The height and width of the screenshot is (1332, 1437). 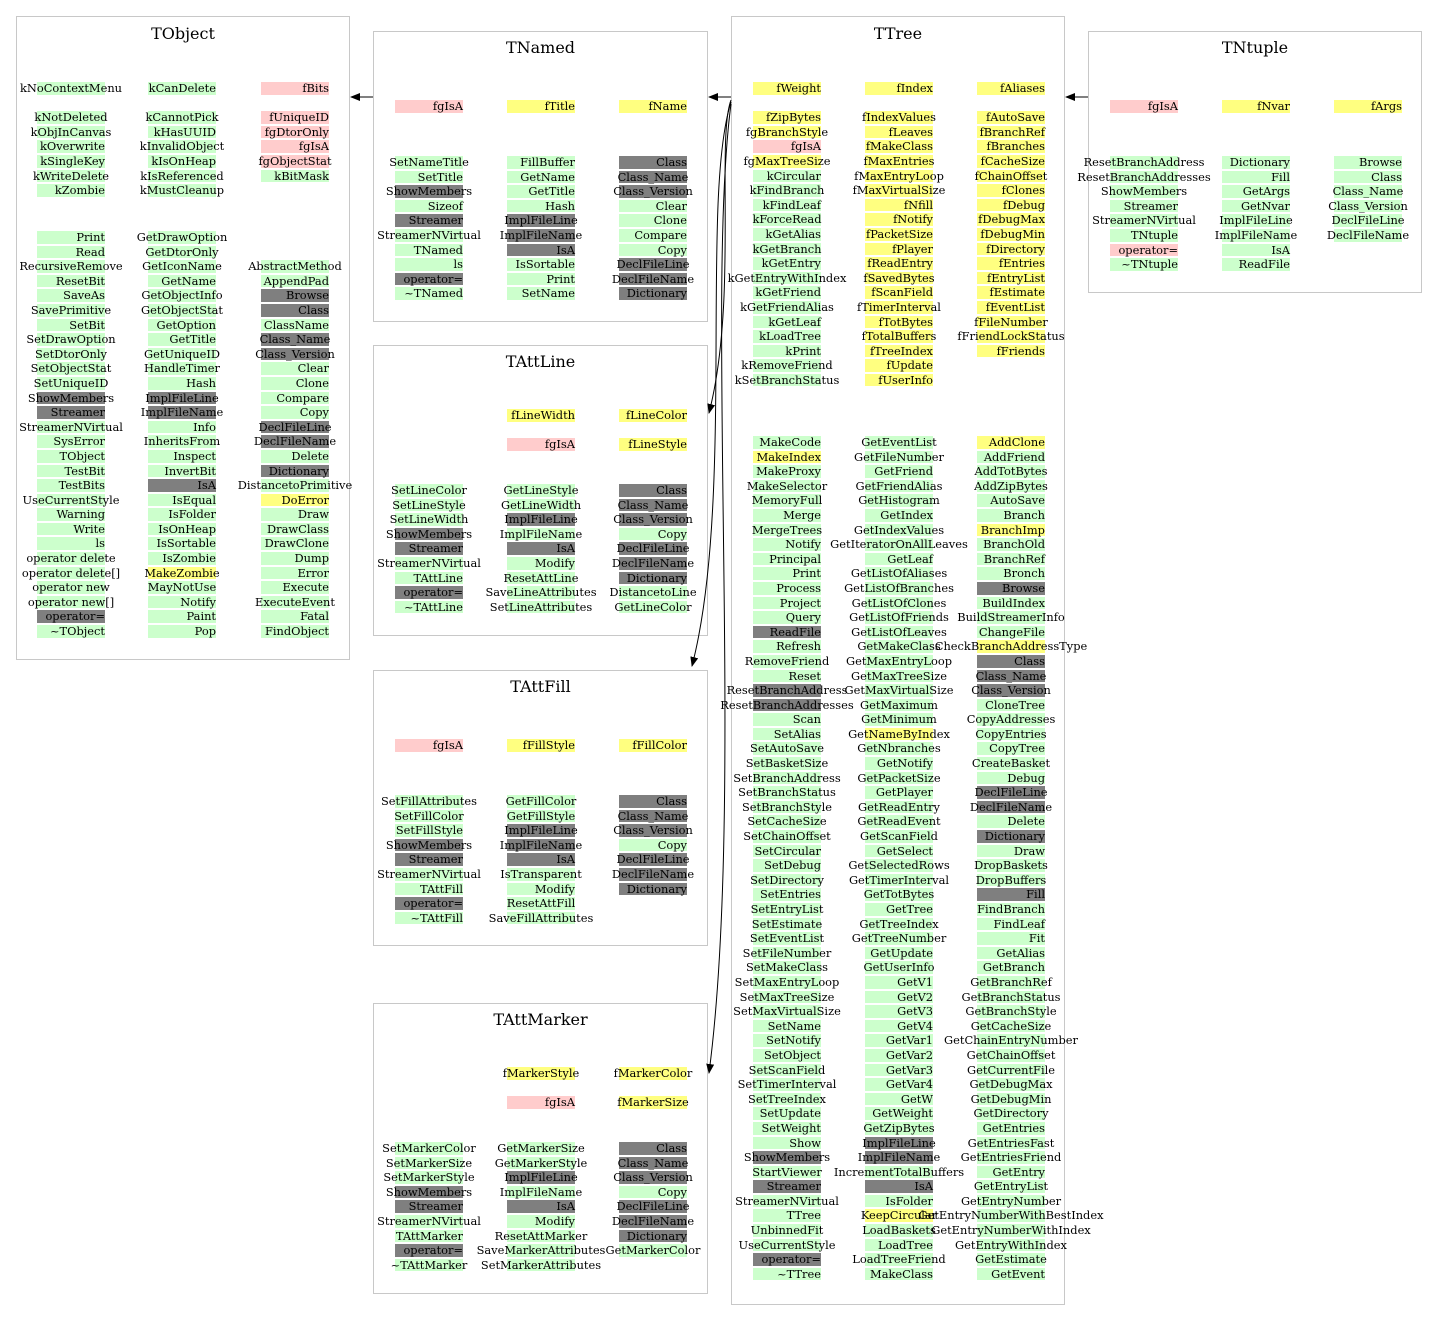 I want to click on member-cell: ImplFileLine, so click(x=540, y=830).